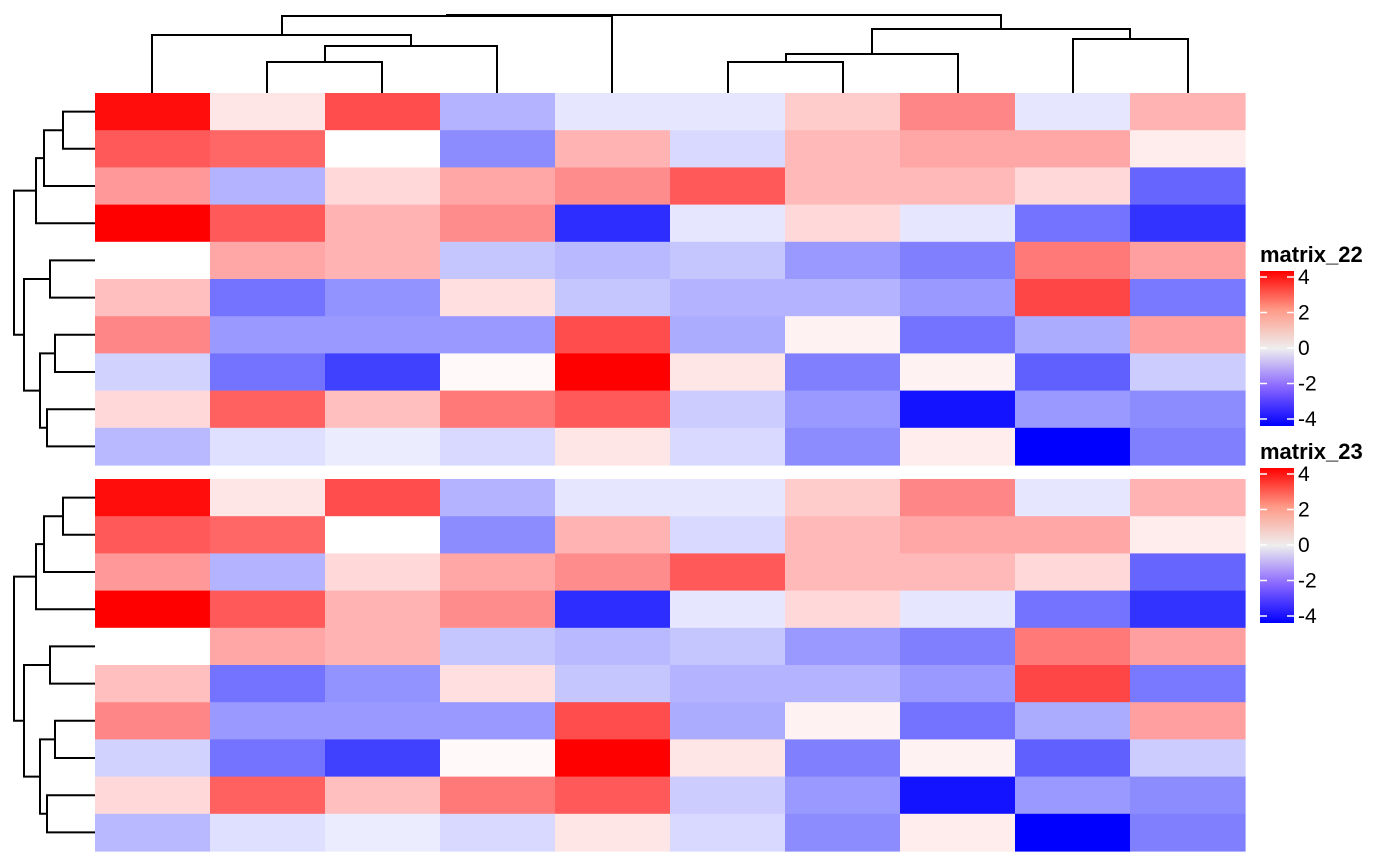  What do you see at coordinates (1311, 451) in the screenshot?
I see `legend-title: matrix_23` at bounding box center [1311, 451].